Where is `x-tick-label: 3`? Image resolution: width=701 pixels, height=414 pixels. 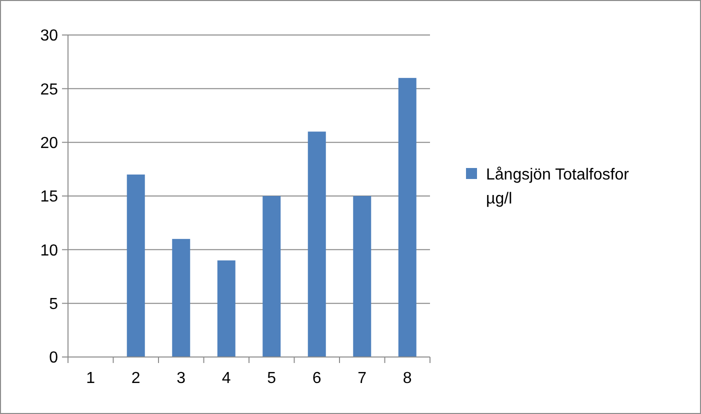 x-tick-label: 3 is located at coordinates (181, 378).